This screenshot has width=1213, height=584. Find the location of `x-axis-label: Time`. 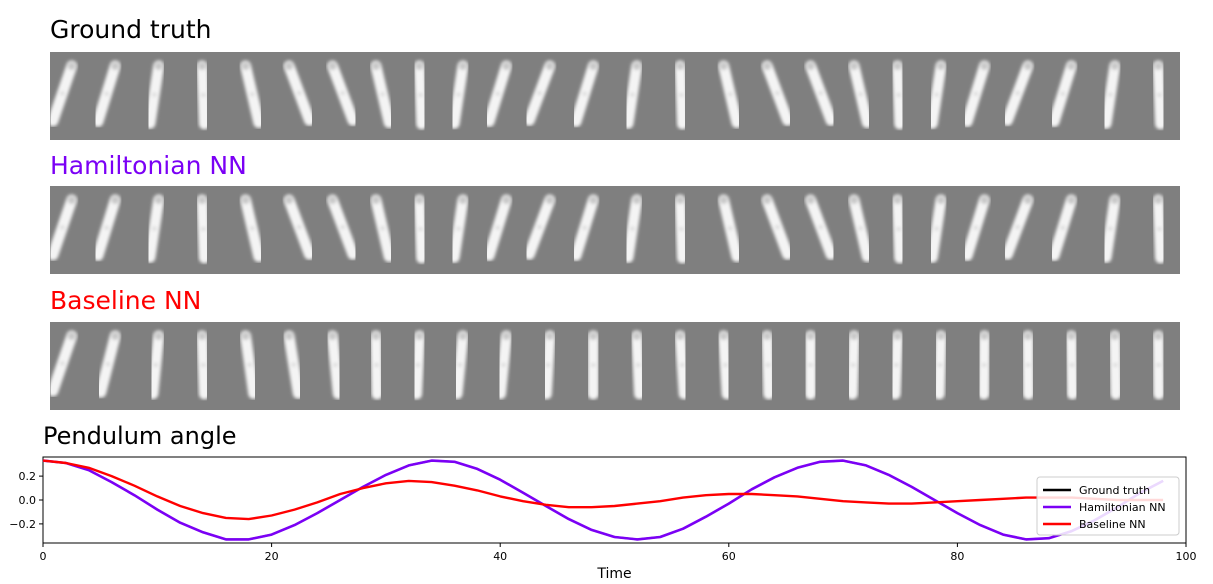

x-axis-label: Time is located at coordinates (613, 574).